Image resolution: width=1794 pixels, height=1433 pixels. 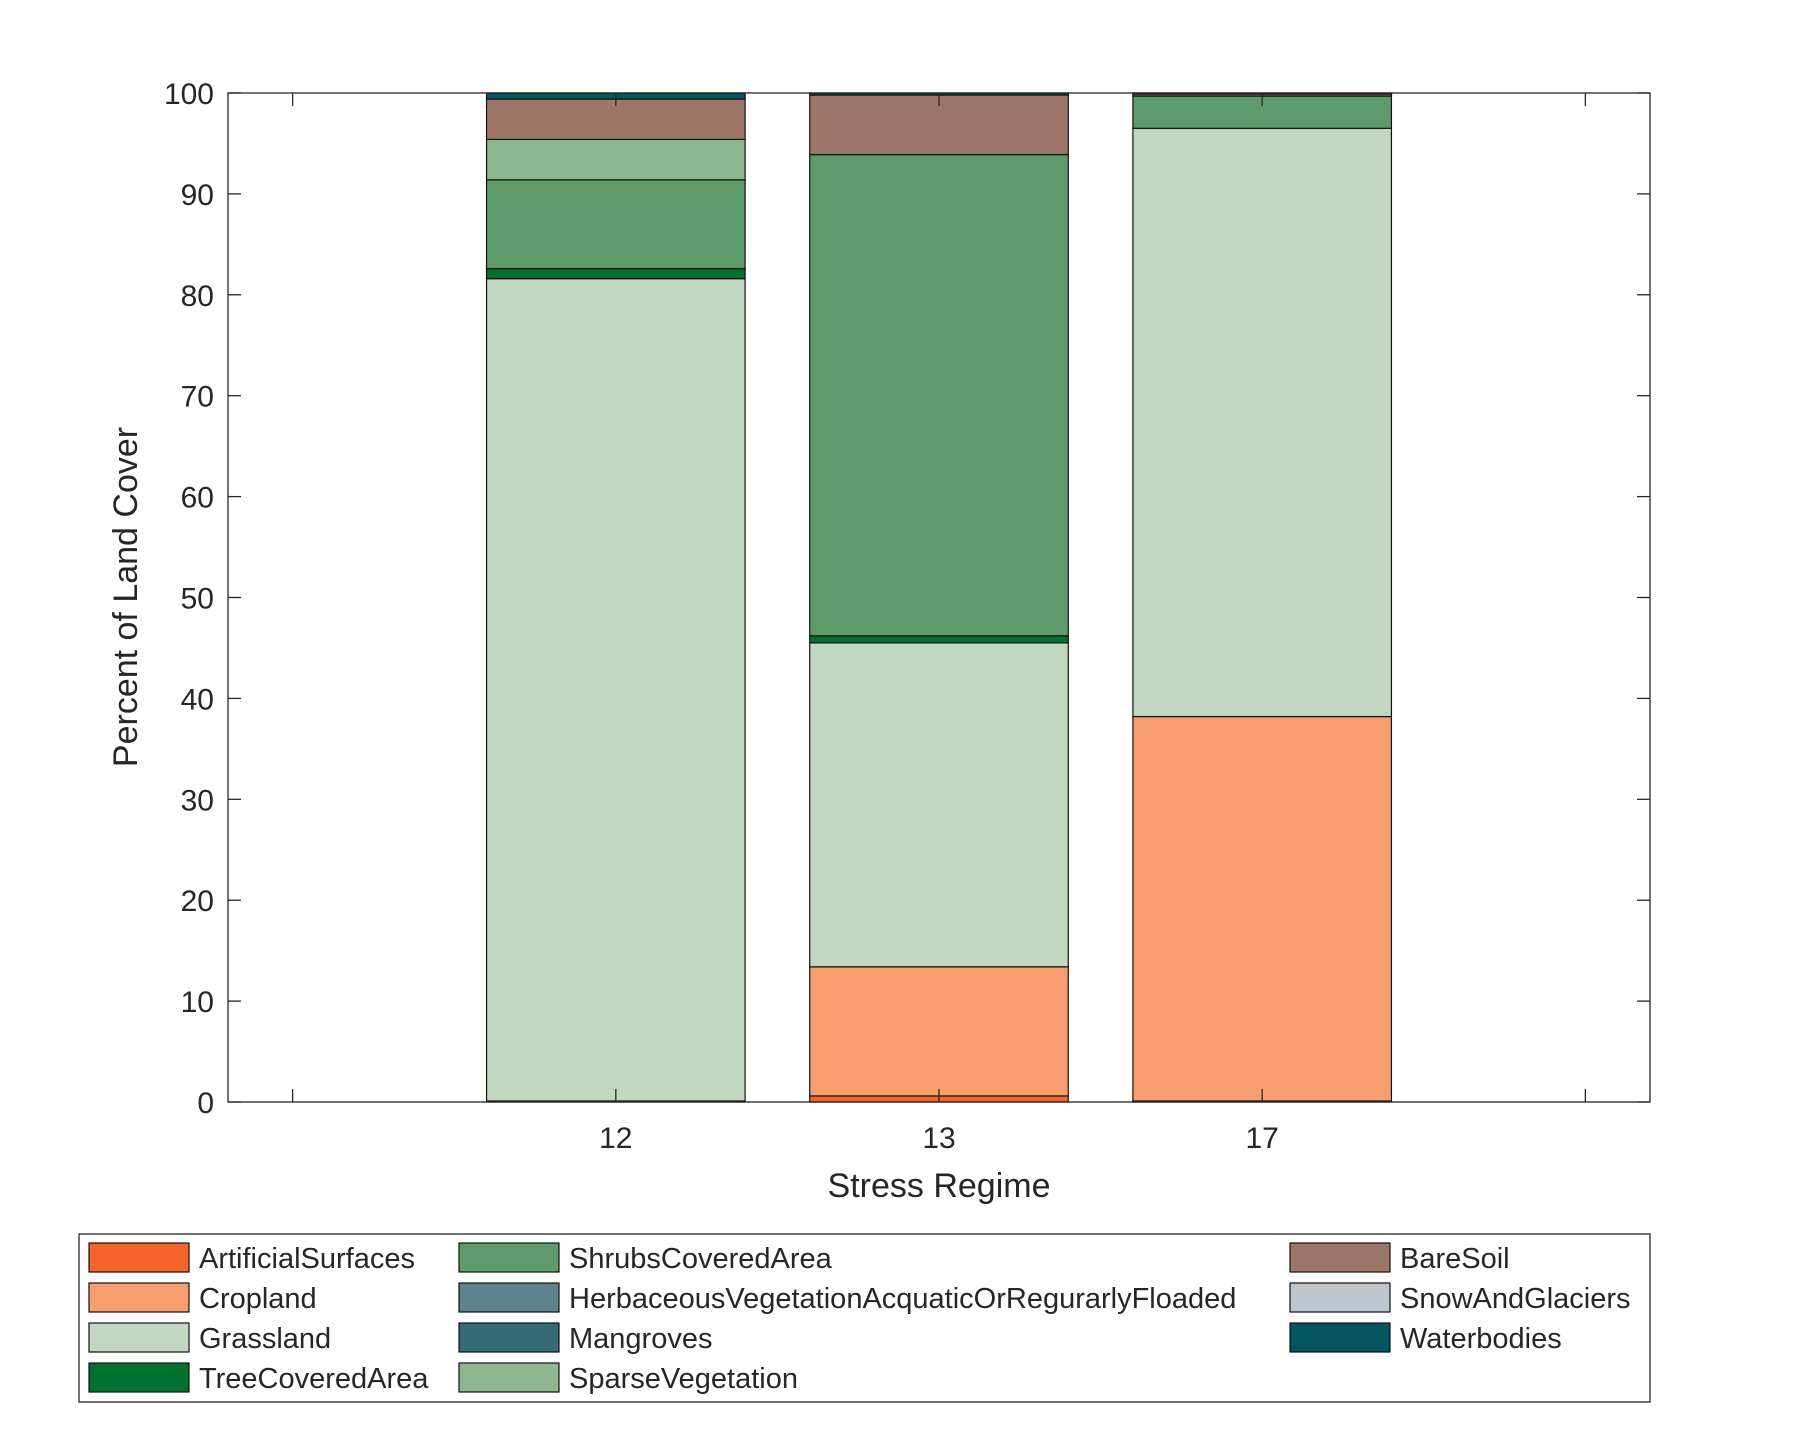 What do you see at coordinates (126, 597) in the screenshot?
I see `y-axis-label: Percent of Land Cover` at bounding box center [126, 597].